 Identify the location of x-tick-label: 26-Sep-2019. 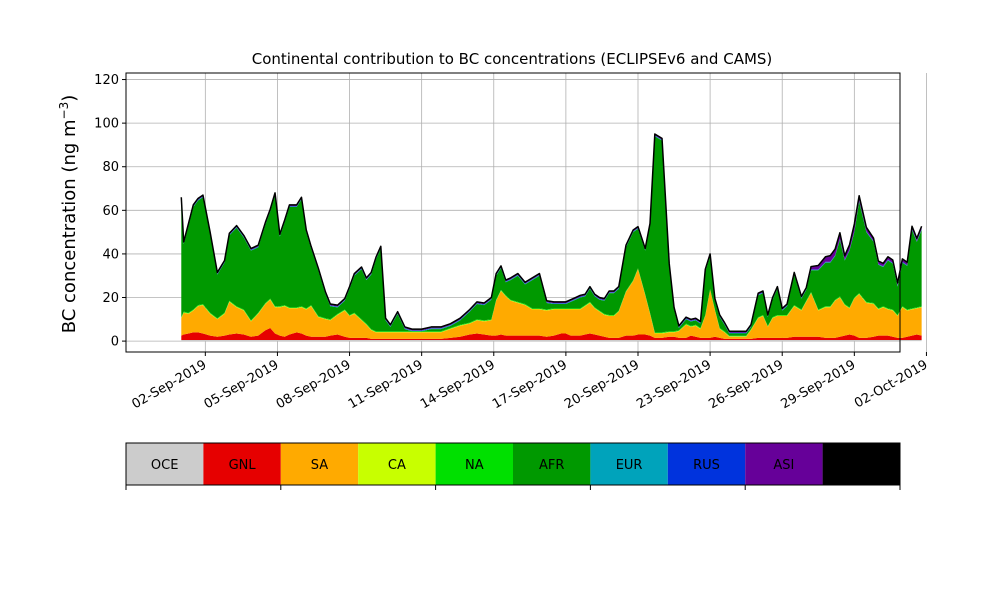
(746, 384).